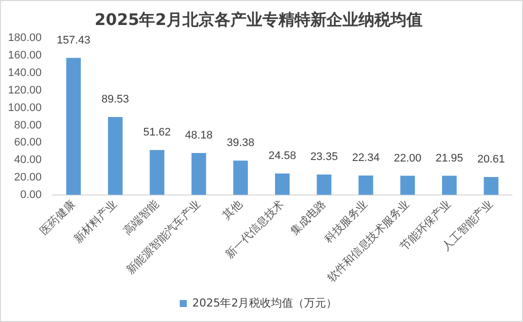  Describe the element at coordinates (240, 143) in the screenshot. I see `data-label: 39.38` at that location.